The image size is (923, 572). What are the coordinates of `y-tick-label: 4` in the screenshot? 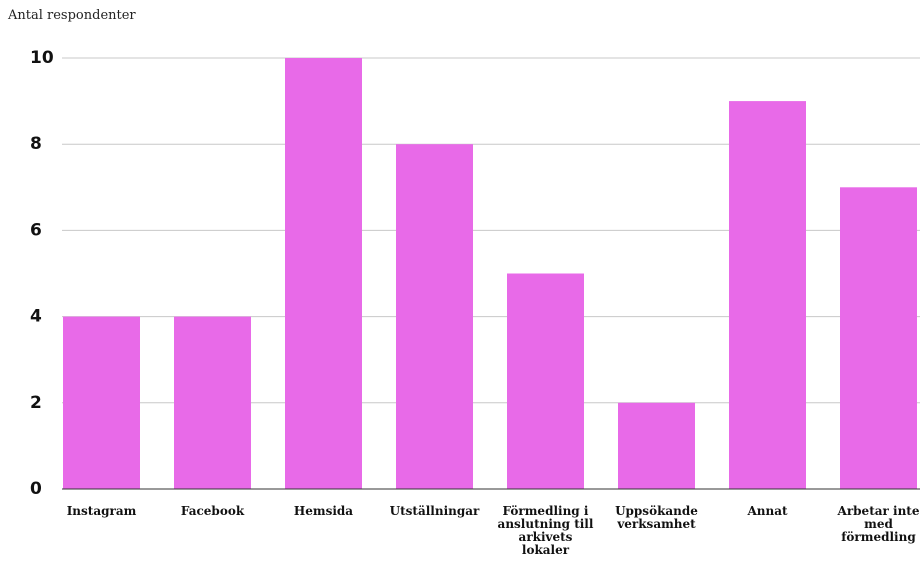 It's located at (36, 317).